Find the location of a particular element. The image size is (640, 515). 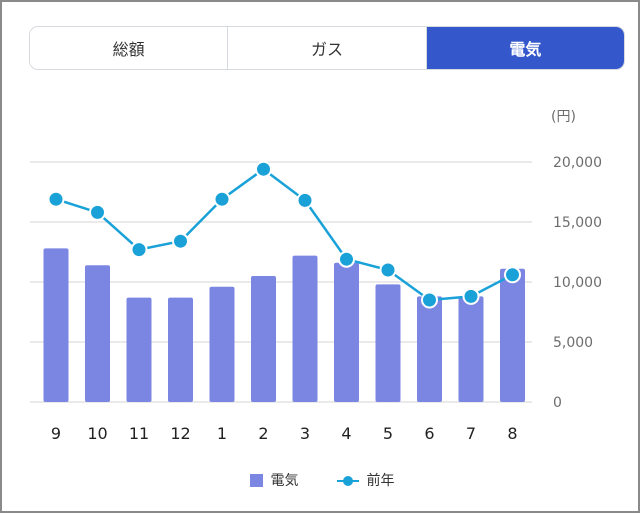

legend-bar-swatch is located at coordinates (256, 480).